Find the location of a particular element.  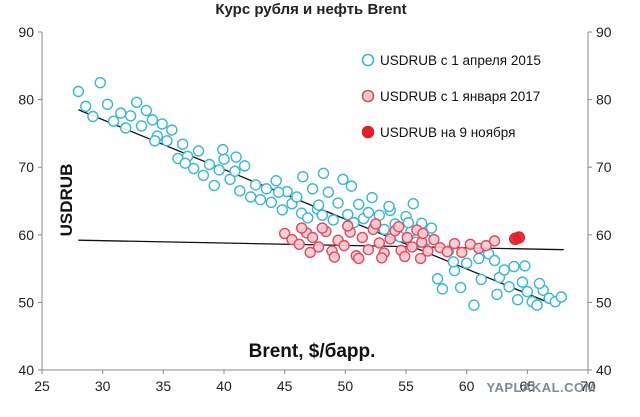

y-tick-label: 70 is located at coordinates (26, 167).